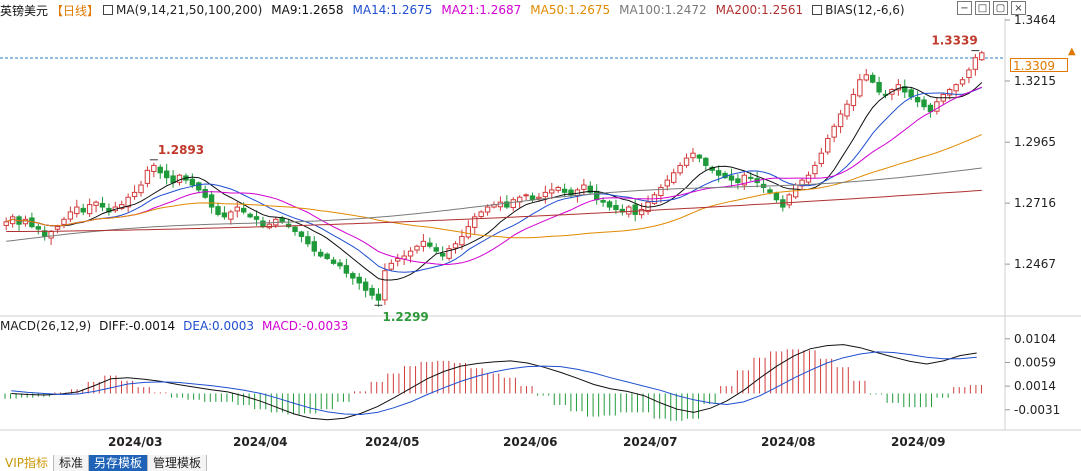  What do you see at coordinates (1018, 8) in the screenshot?
I see `close-icon: ×` at bounding box center [1018, 8].